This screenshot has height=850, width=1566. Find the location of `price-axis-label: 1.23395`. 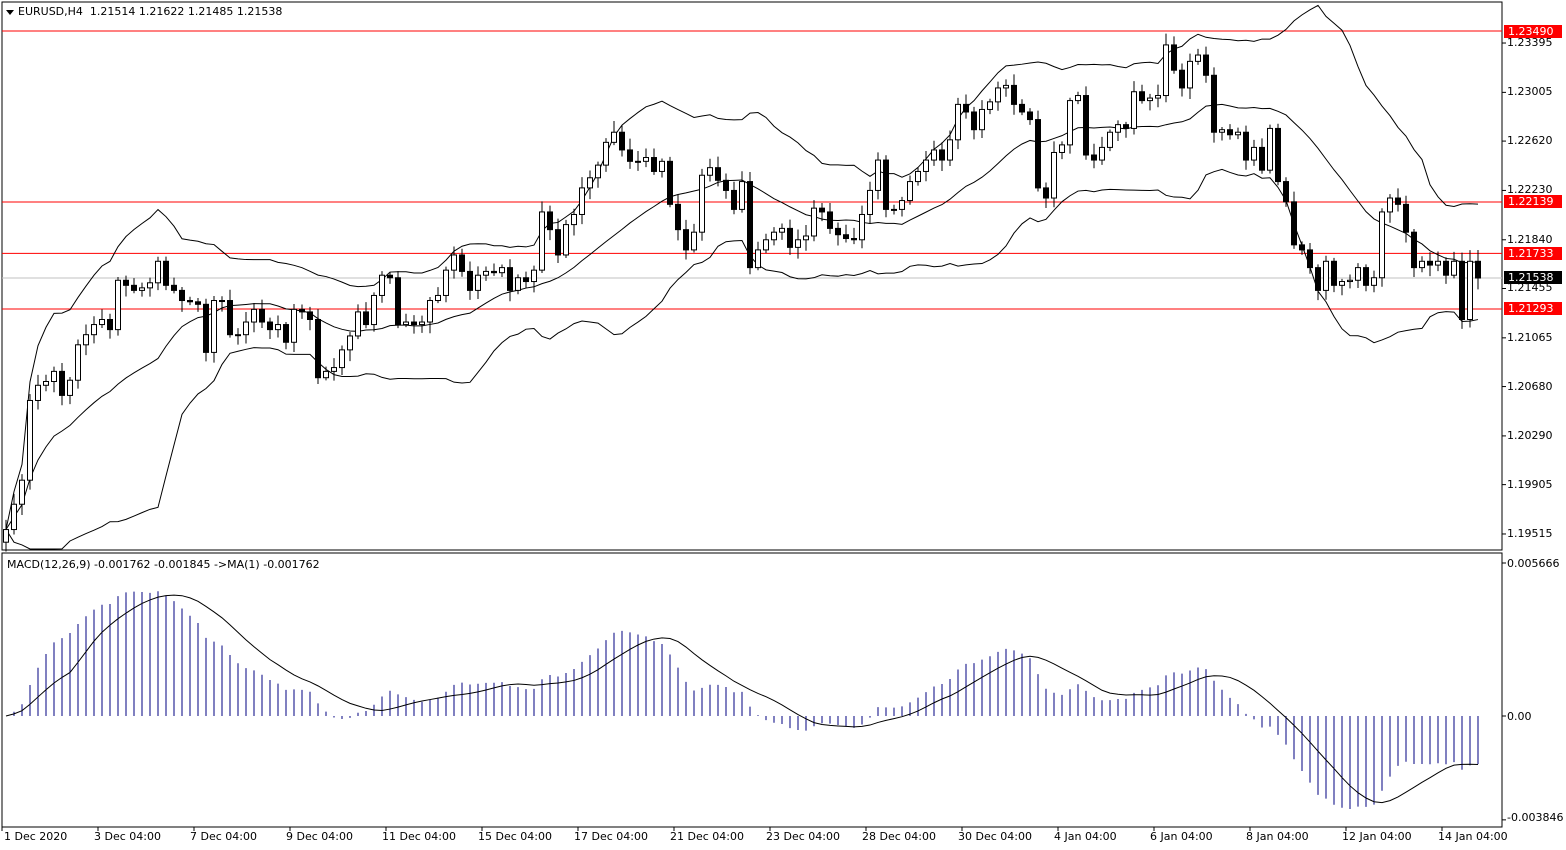

price-axis-label: 1.23395 is located at coordinates (1530, 43).